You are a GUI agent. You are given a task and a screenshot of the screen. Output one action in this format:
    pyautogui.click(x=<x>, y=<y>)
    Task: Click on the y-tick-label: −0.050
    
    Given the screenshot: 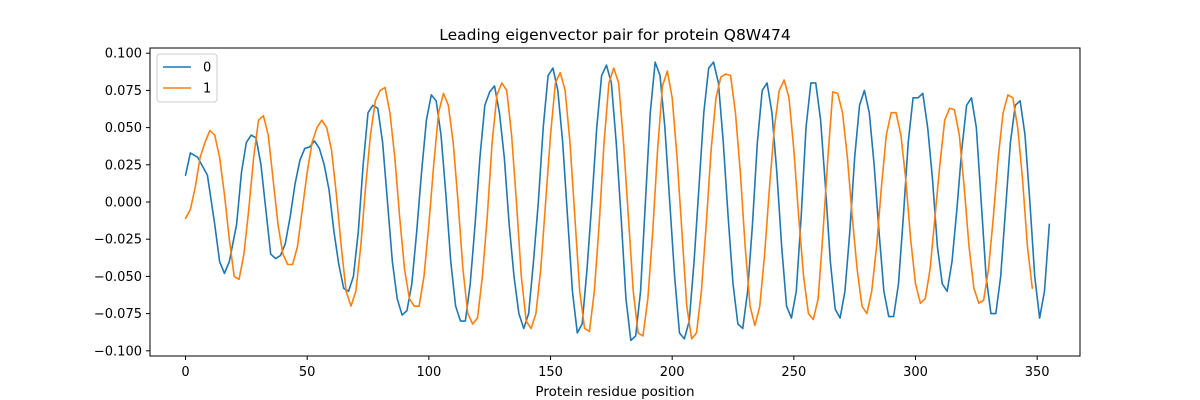 What is the action you would take?
    pyautogui.click(x=118, y=277)
    